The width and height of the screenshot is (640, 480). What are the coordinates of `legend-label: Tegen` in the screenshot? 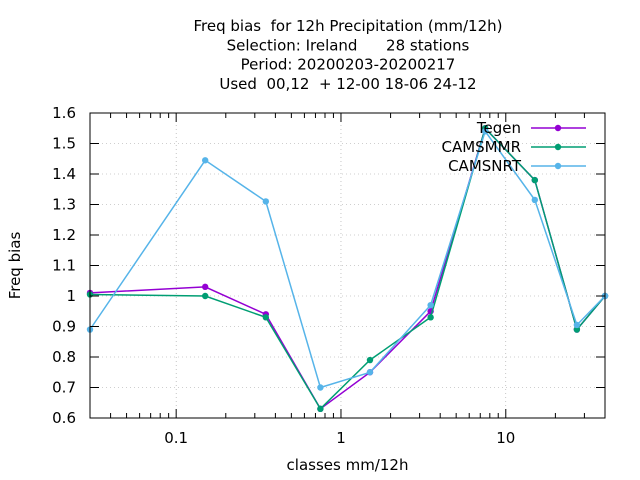 It's located at (498, 128).